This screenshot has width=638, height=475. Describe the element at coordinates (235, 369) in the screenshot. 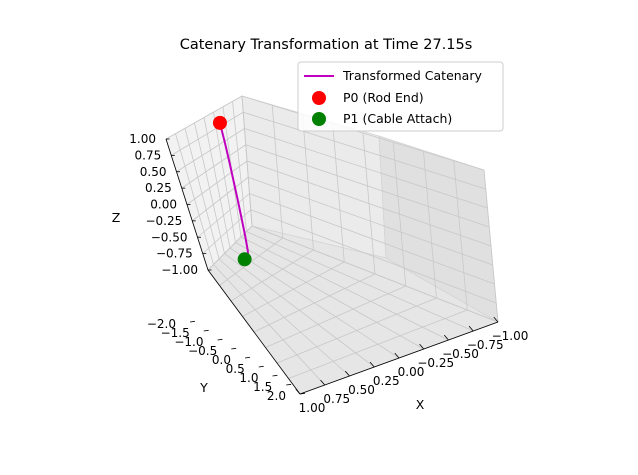

I see `y-tick-label: 0.5` at that location.